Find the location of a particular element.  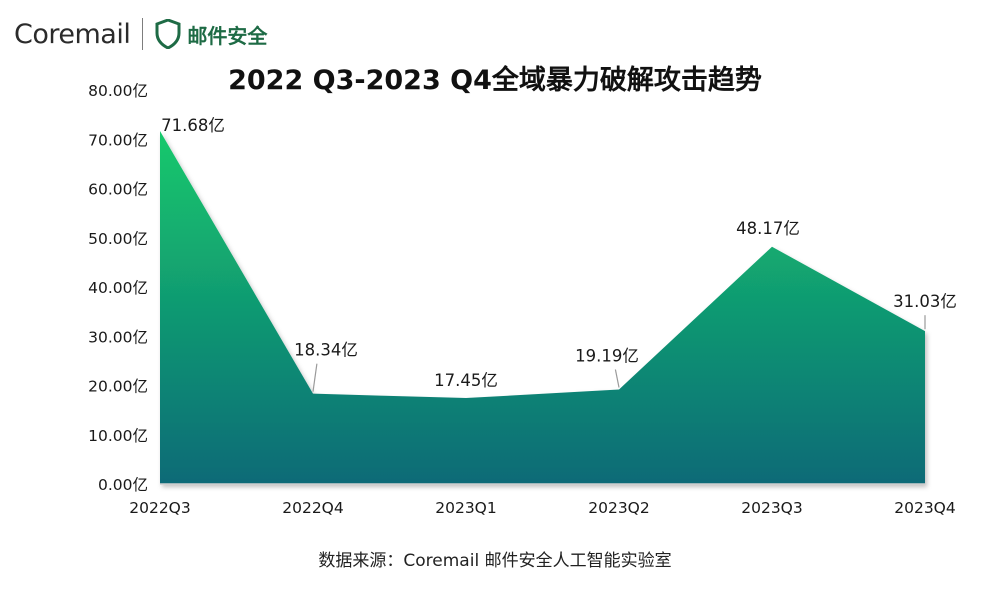

y-tick-label: 70.00亿 is located at coordinates (118, 140).